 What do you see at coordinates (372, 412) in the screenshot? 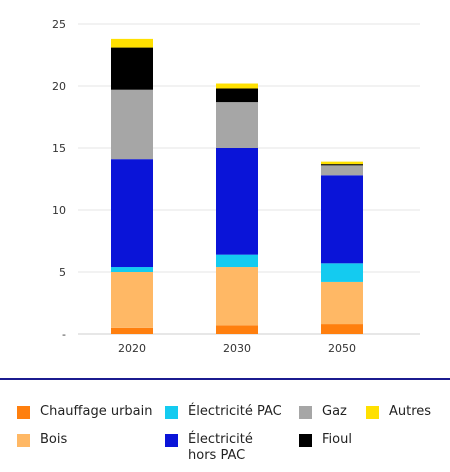
I see `legend-swatch-autres` at bounding box center [372, 412].